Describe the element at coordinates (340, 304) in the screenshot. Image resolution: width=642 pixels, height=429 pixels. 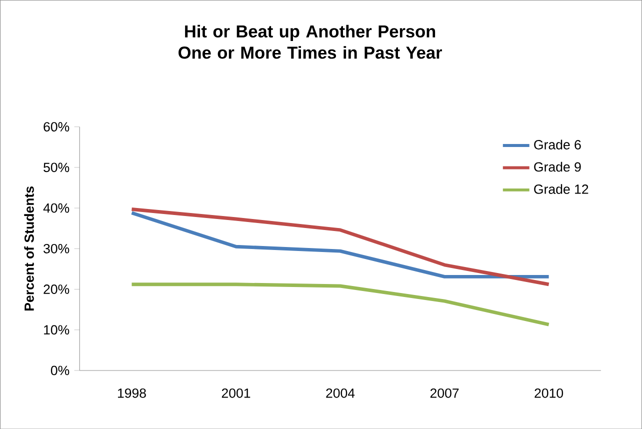
I see `line-series` at that location.